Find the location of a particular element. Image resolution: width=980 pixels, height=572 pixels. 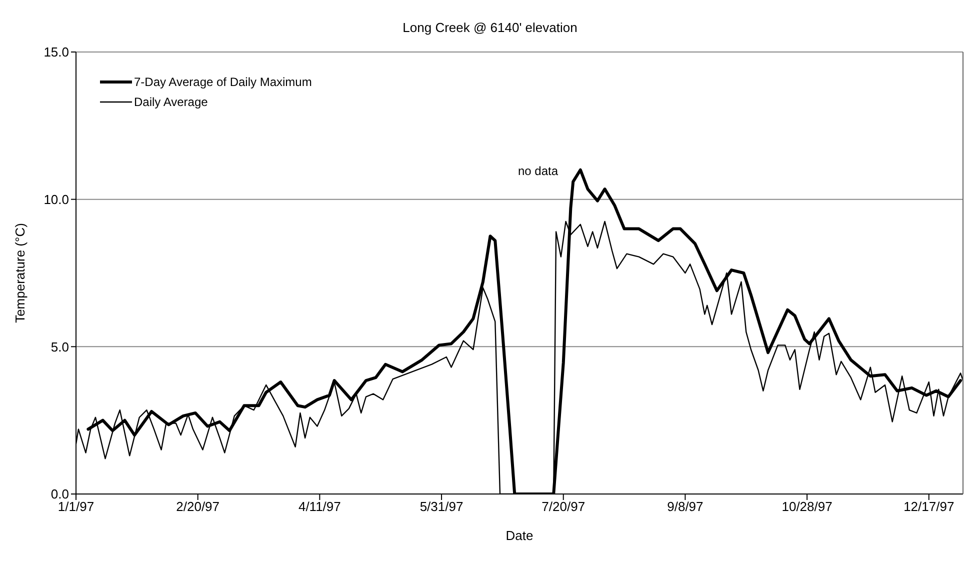

x-tick-label: 12/17/97 is located at coordinates (929, 506).